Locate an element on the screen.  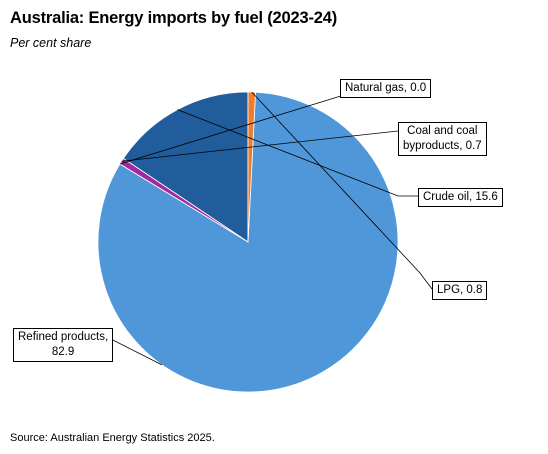
slice-label-line: Natural gas, 0.0 is located at coordinates (386, 88).